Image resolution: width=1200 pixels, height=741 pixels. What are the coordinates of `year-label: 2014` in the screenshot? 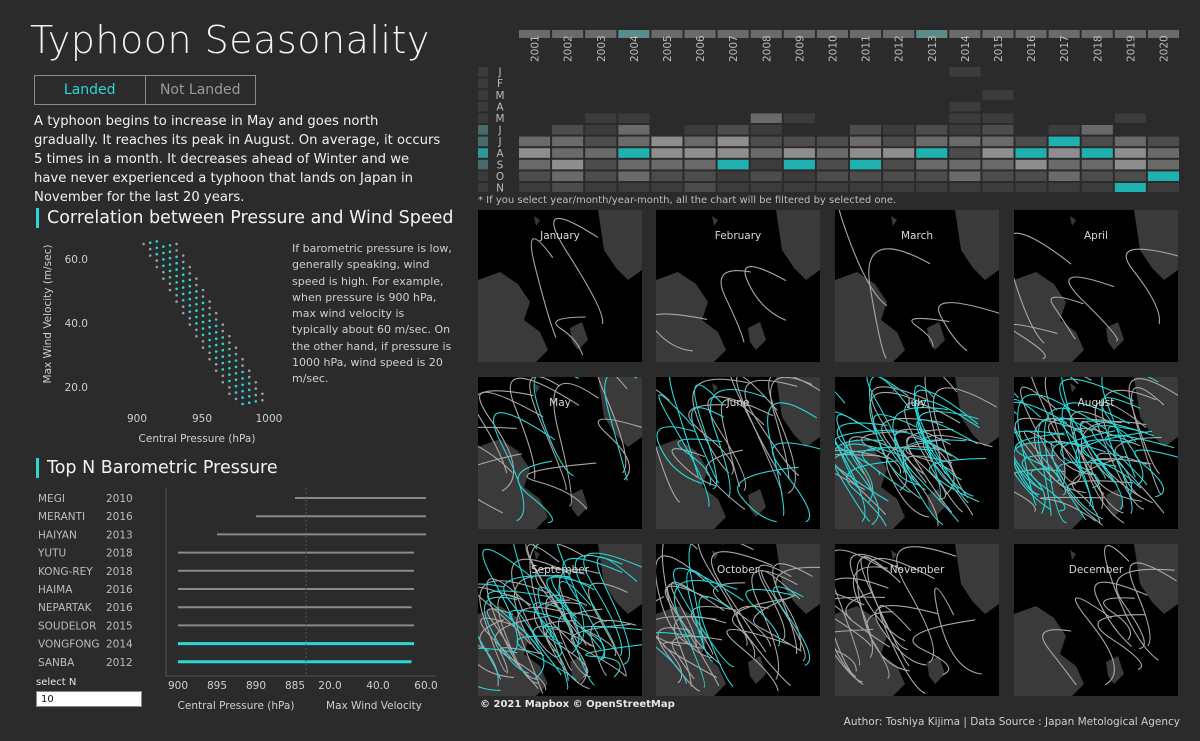 It's located at (966, 48).